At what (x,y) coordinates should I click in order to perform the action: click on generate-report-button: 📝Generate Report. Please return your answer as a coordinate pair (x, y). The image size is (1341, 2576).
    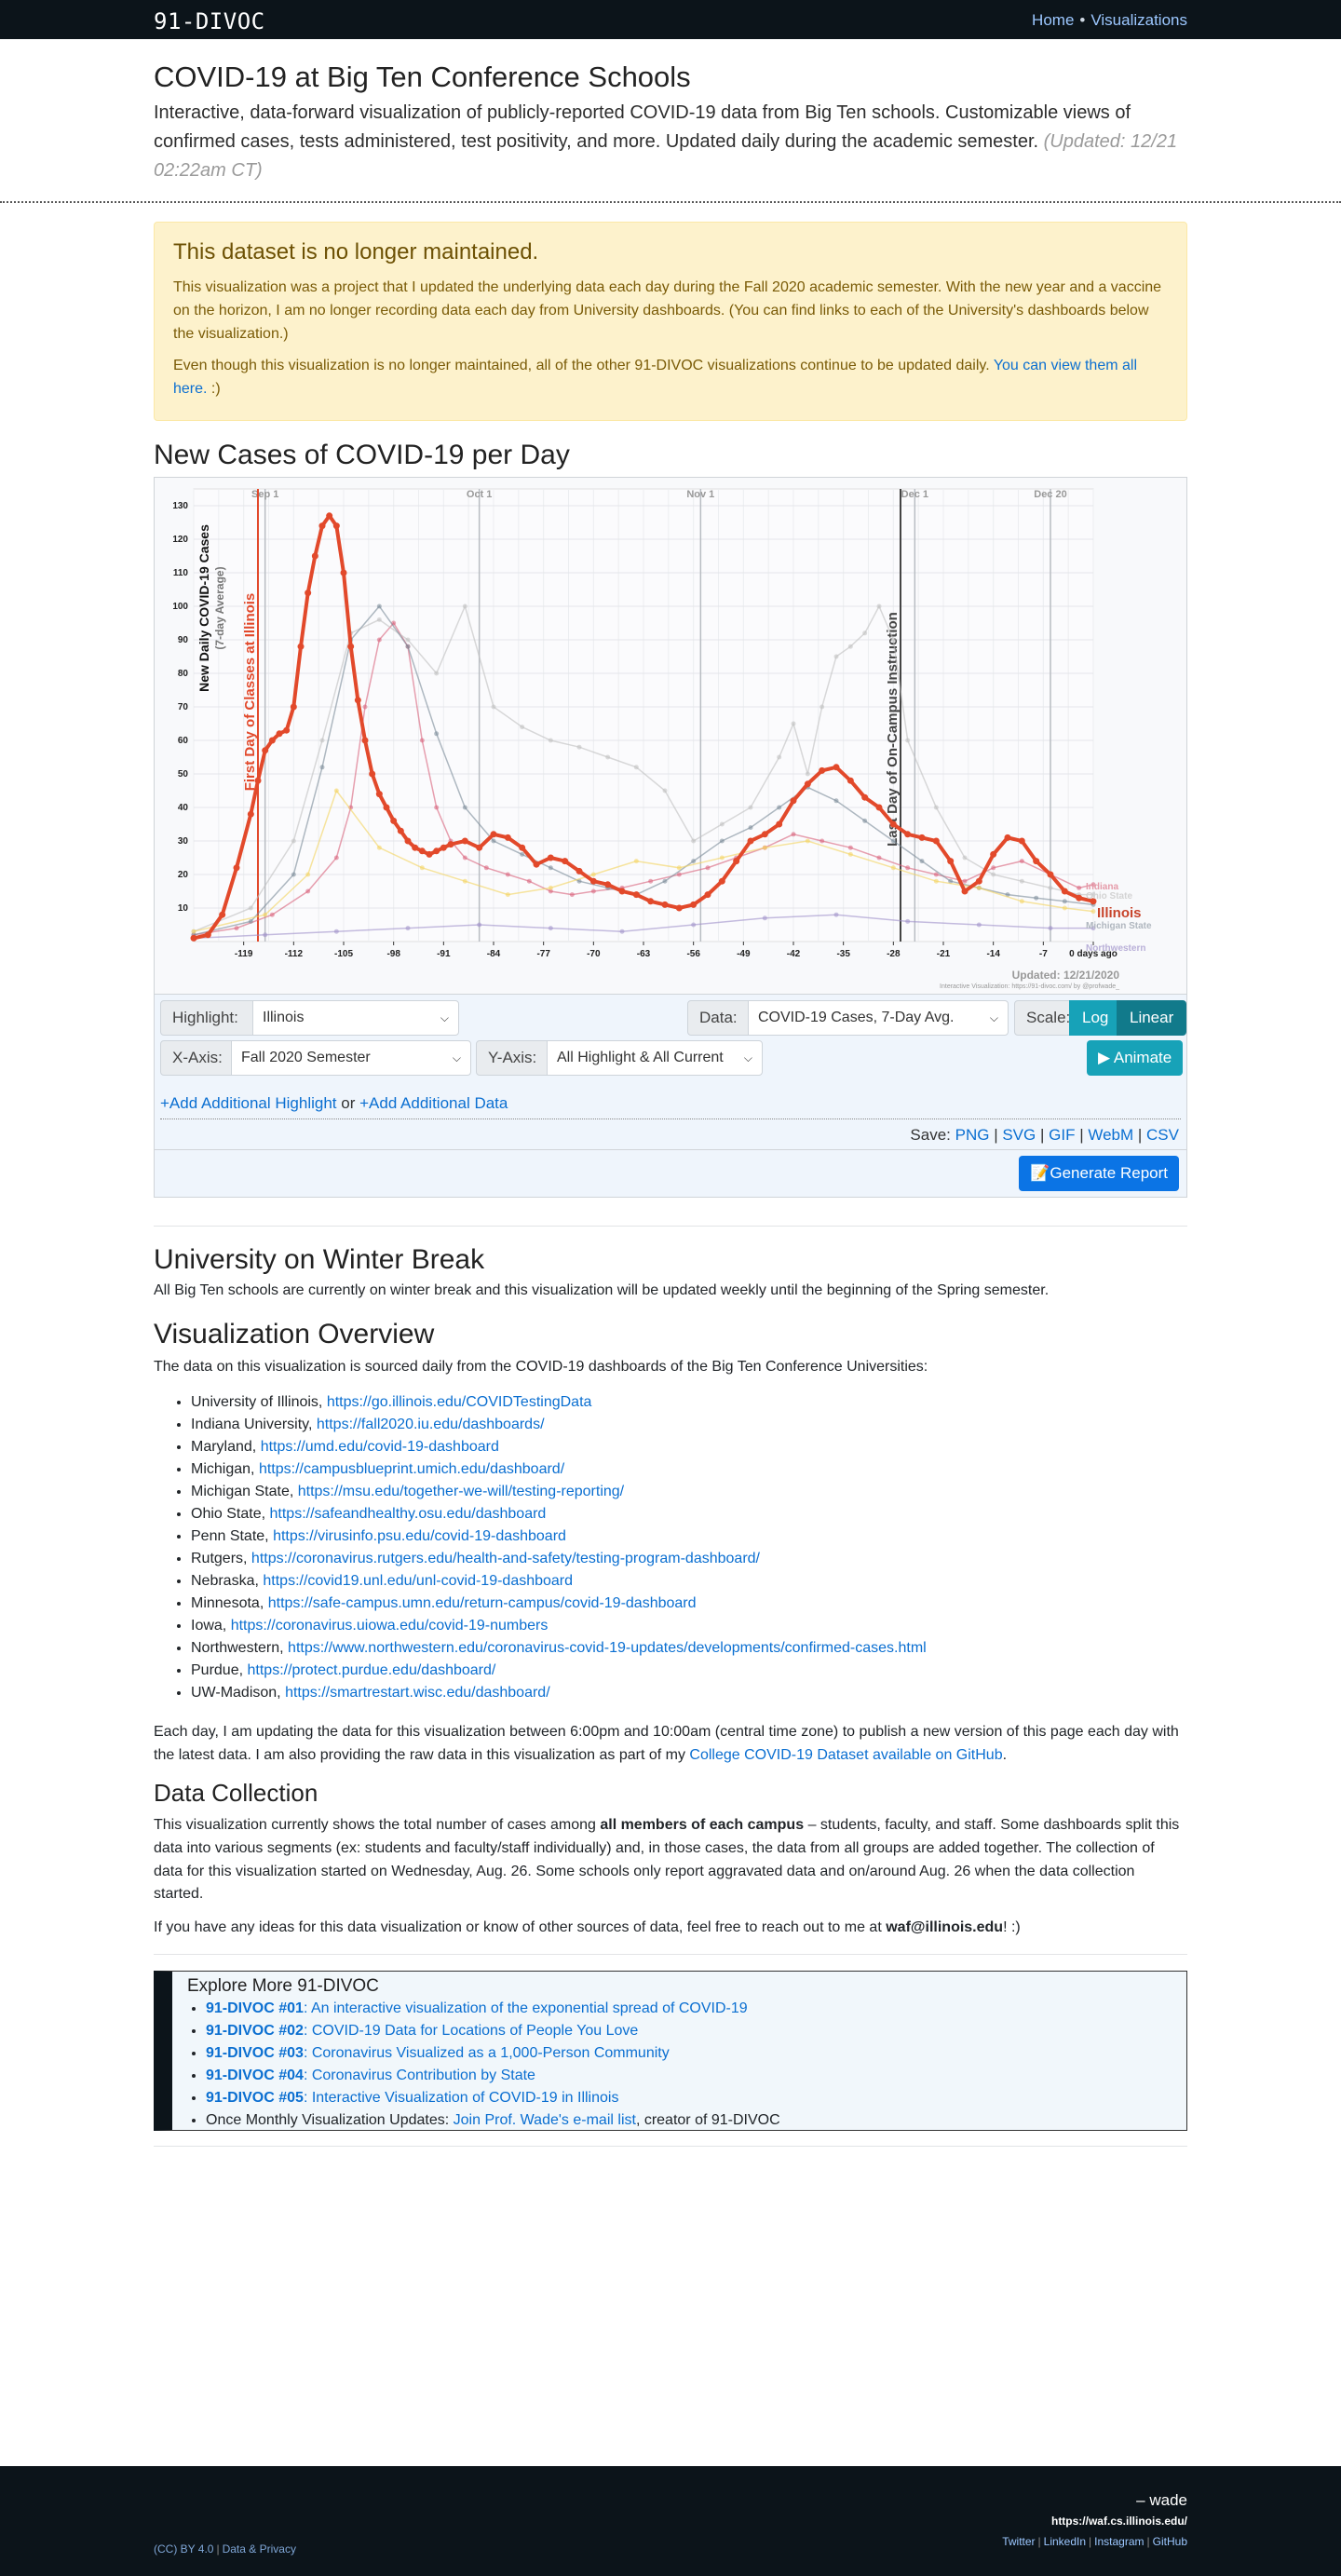
    Looking at the image, I should click on (1099, 1173).